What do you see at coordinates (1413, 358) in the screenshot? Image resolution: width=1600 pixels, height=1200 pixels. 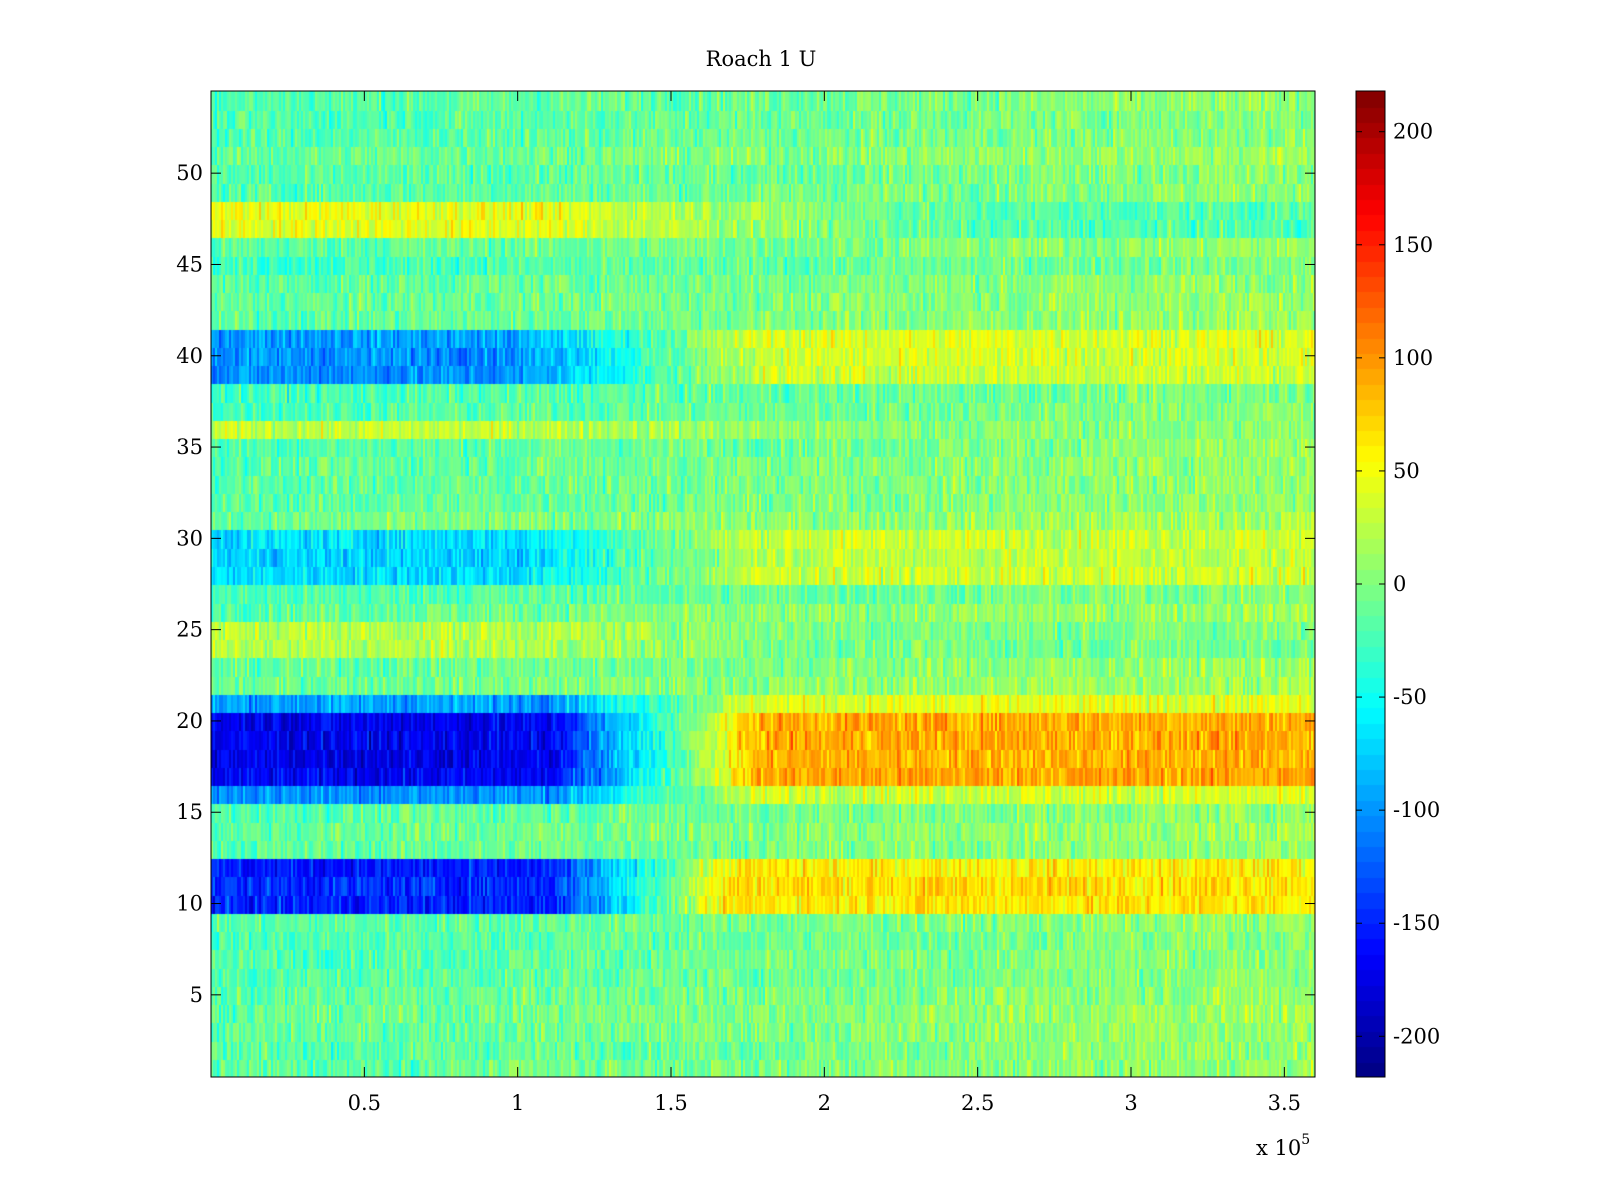 I see `colorbar-tick-label: 100` at bounding box center [1413, 358].